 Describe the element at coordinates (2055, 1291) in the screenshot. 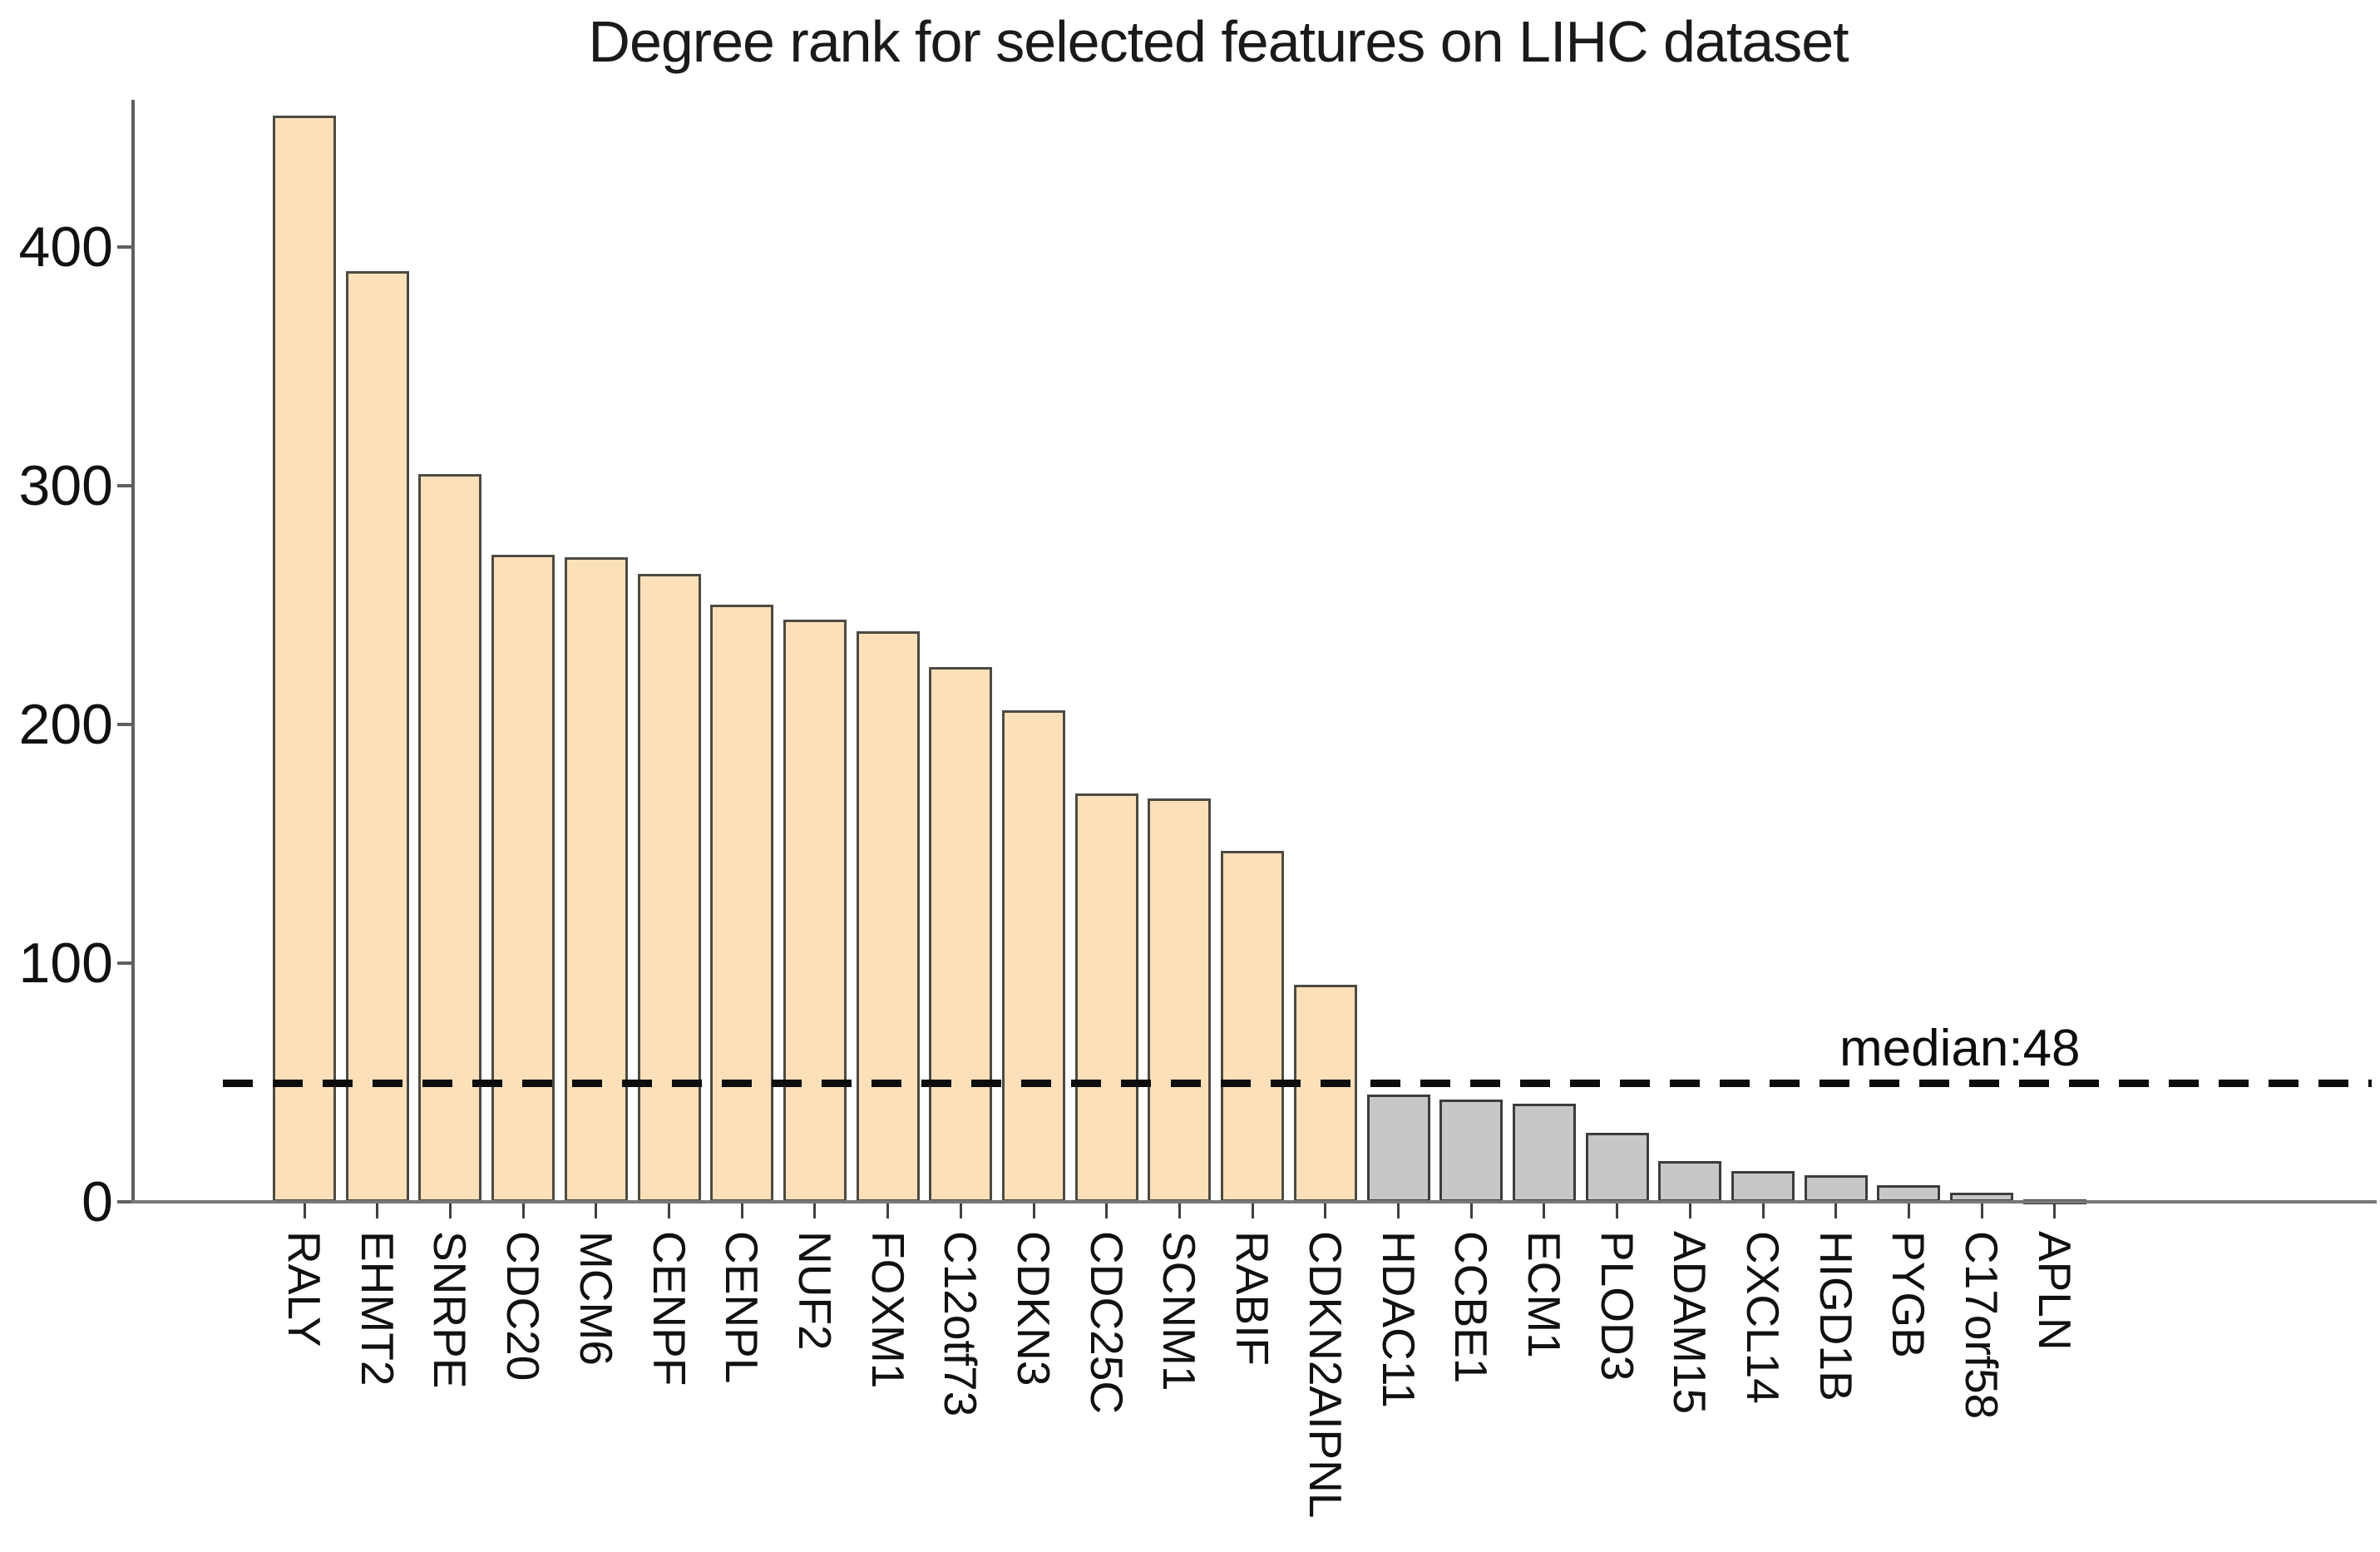

I see `x-label-APLN: APLN` at that location.